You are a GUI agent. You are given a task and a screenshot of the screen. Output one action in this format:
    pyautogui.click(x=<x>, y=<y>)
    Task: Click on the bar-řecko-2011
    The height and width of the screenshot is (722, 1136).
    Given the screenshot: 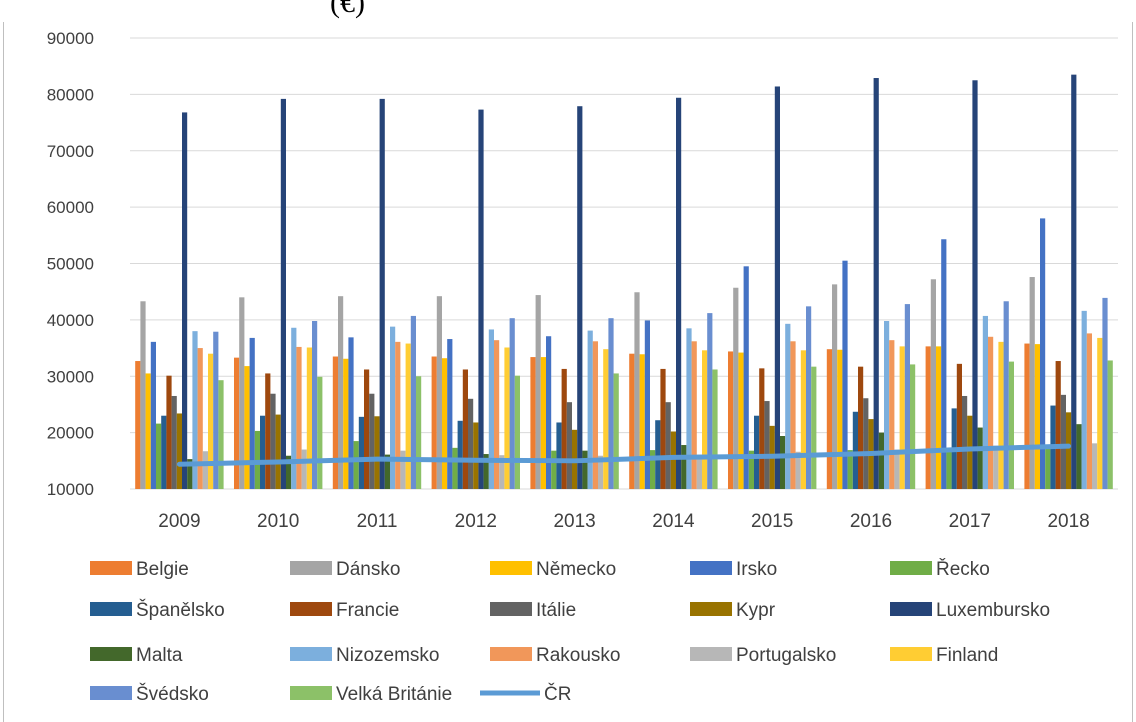 What is the action you would take?
    pyautogui.click(x=356, y=465)
    